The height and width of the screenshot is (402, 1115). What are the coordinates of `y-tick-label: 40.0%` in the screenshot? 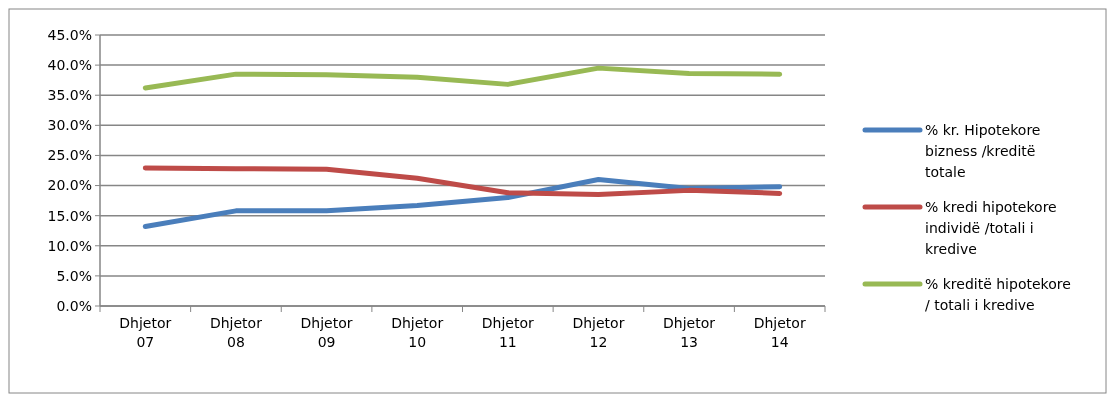 It's located at (69, 65).